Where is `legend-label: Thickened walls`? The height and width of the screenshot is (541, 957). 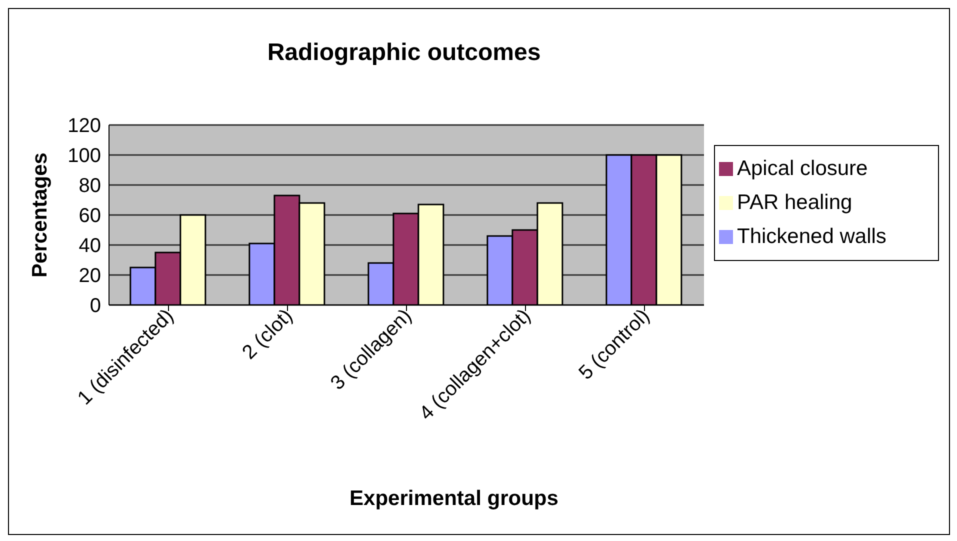
legend-label: Thickened walls is located at coordinates (811, 236).